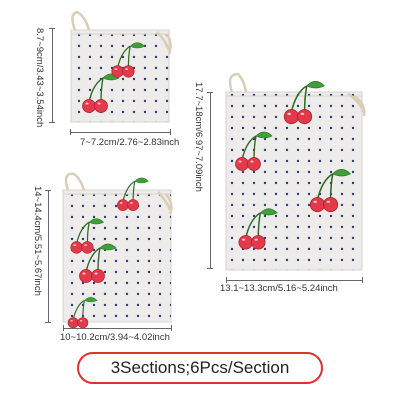  I want to click on sections-banner: 3Sections;6Pcs/Section, so click(200, 368).